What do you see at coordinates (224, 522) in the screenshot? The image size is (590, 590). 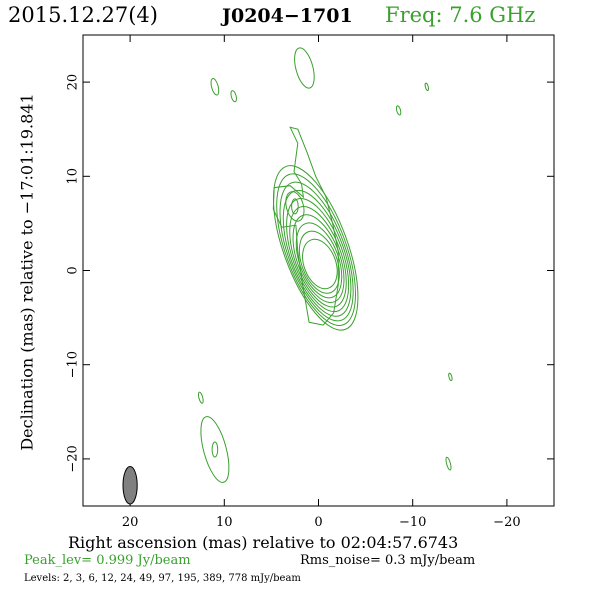 I see `x-tick-label: 10` at bounding box center [224, 522].